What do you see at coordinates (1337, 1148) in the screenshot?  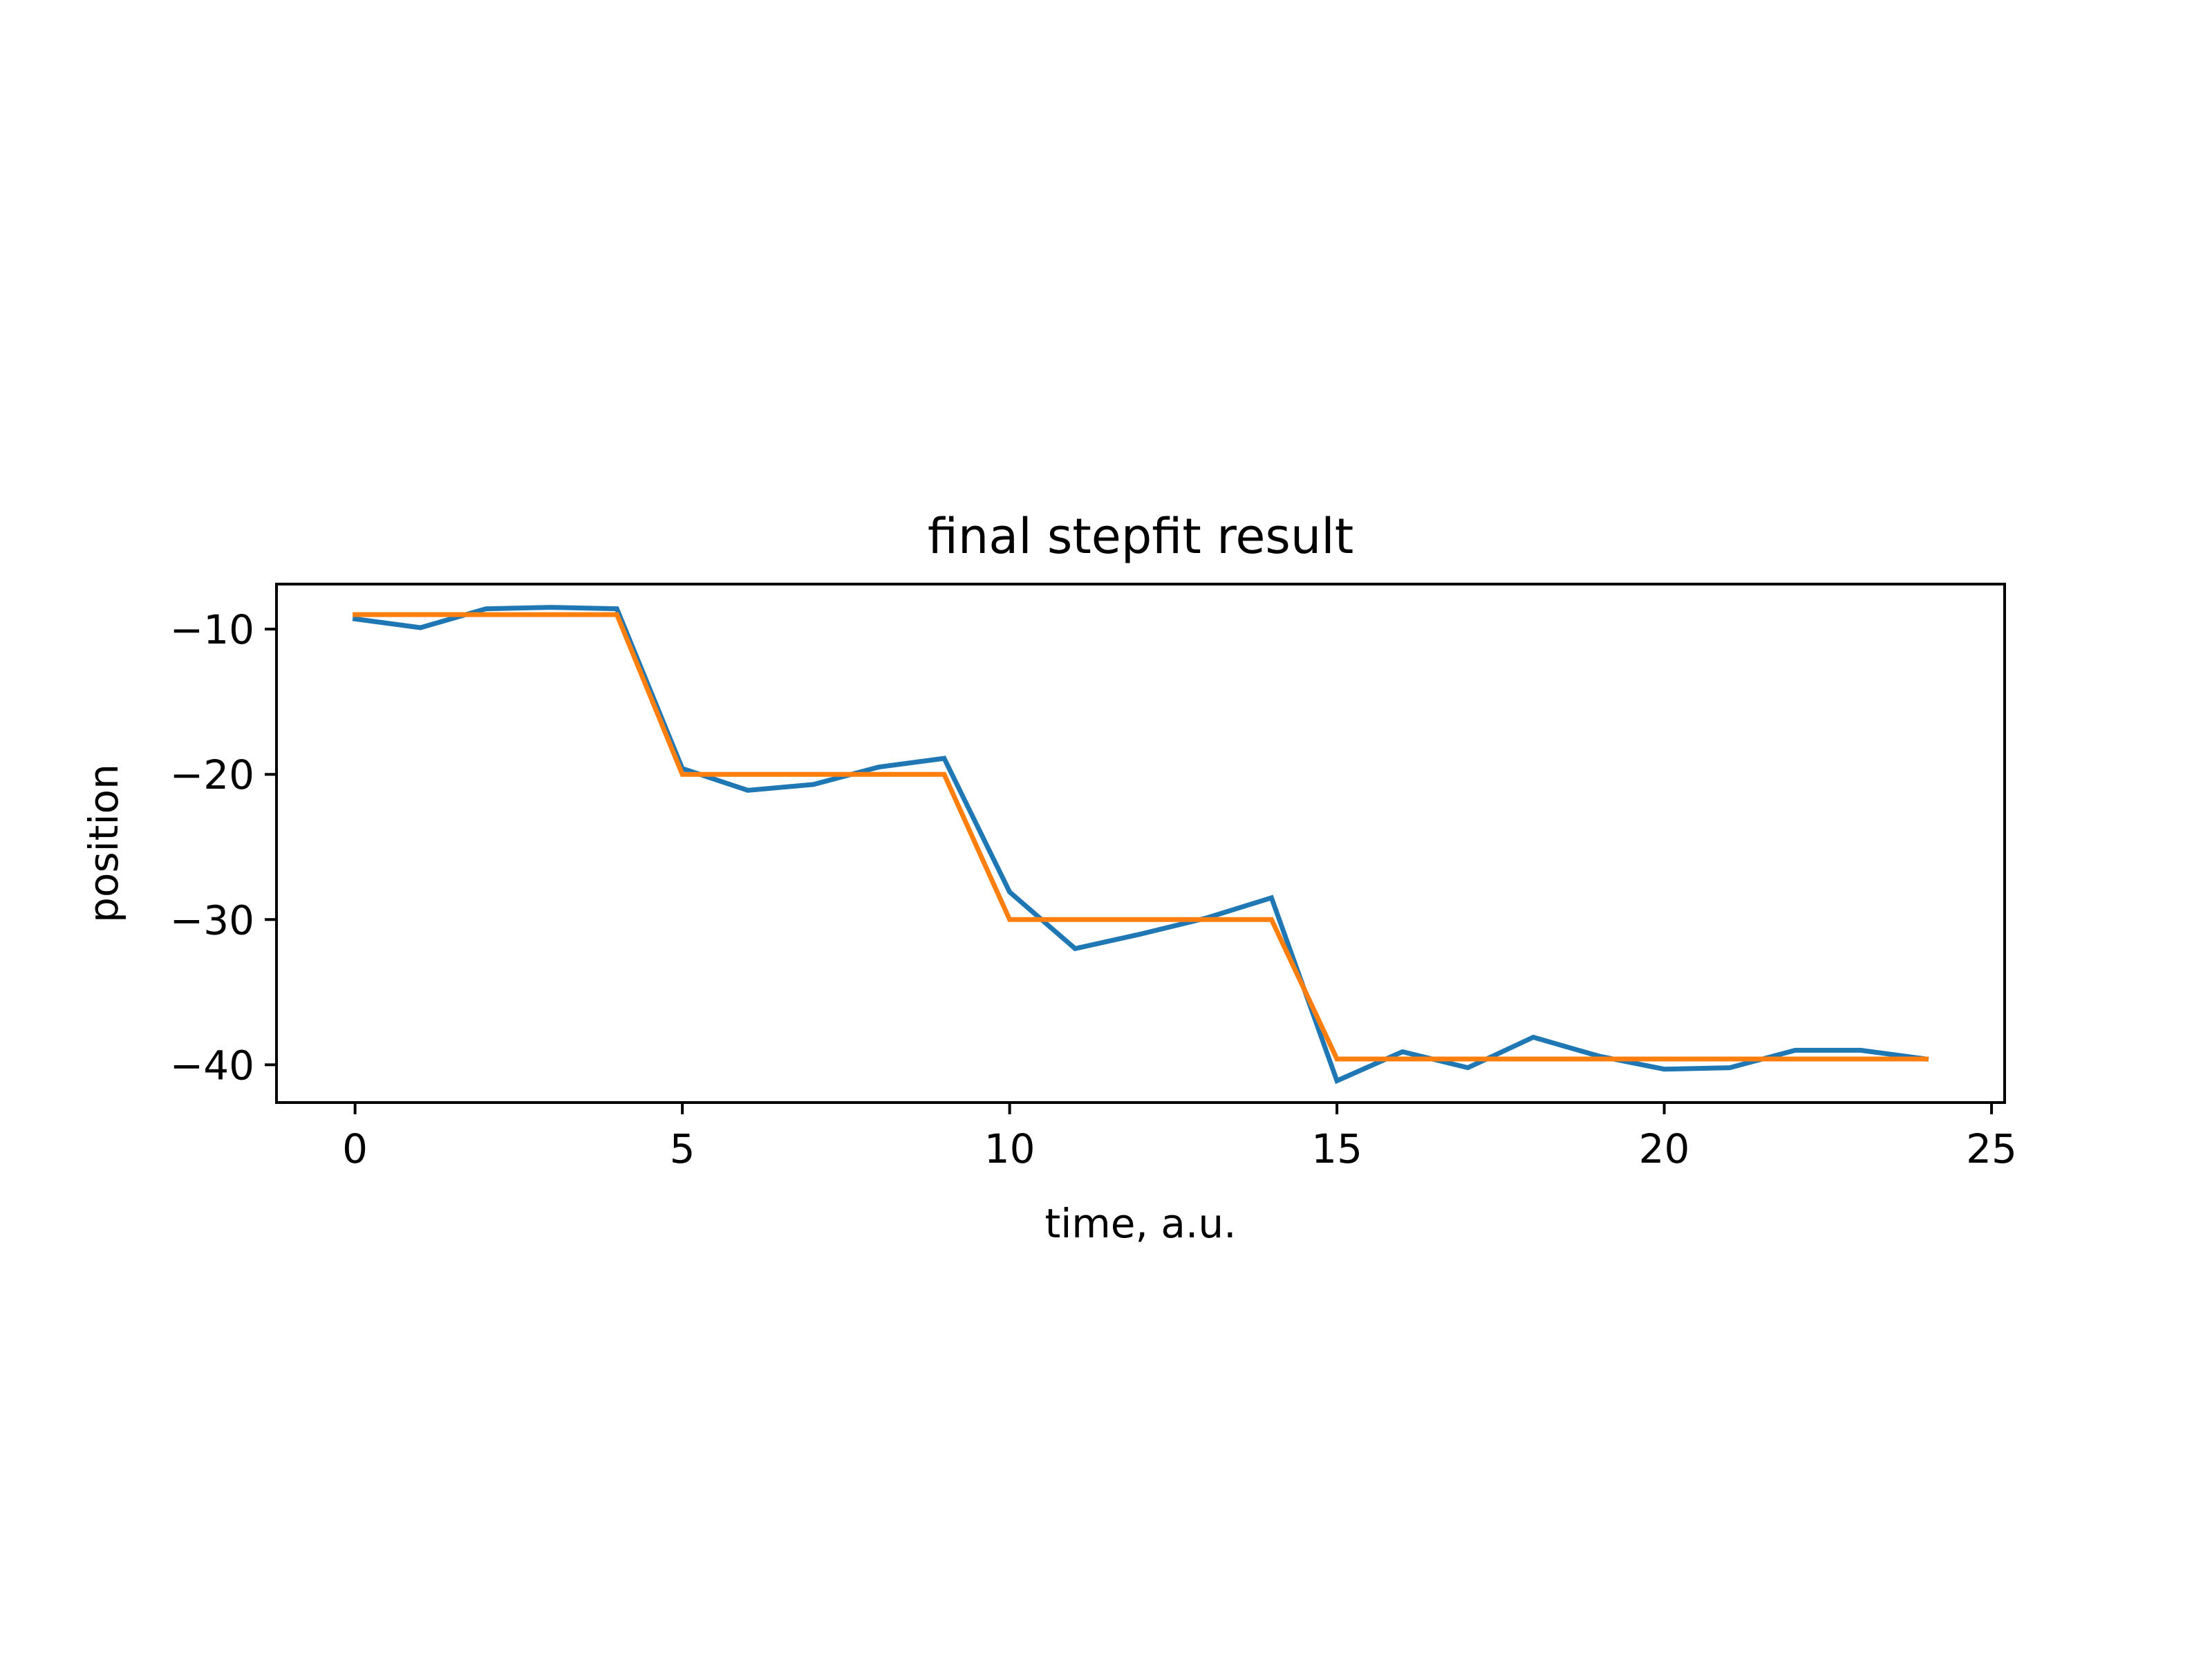 I see `x-tick-label: 15` at bounding box center [1337, 1148].